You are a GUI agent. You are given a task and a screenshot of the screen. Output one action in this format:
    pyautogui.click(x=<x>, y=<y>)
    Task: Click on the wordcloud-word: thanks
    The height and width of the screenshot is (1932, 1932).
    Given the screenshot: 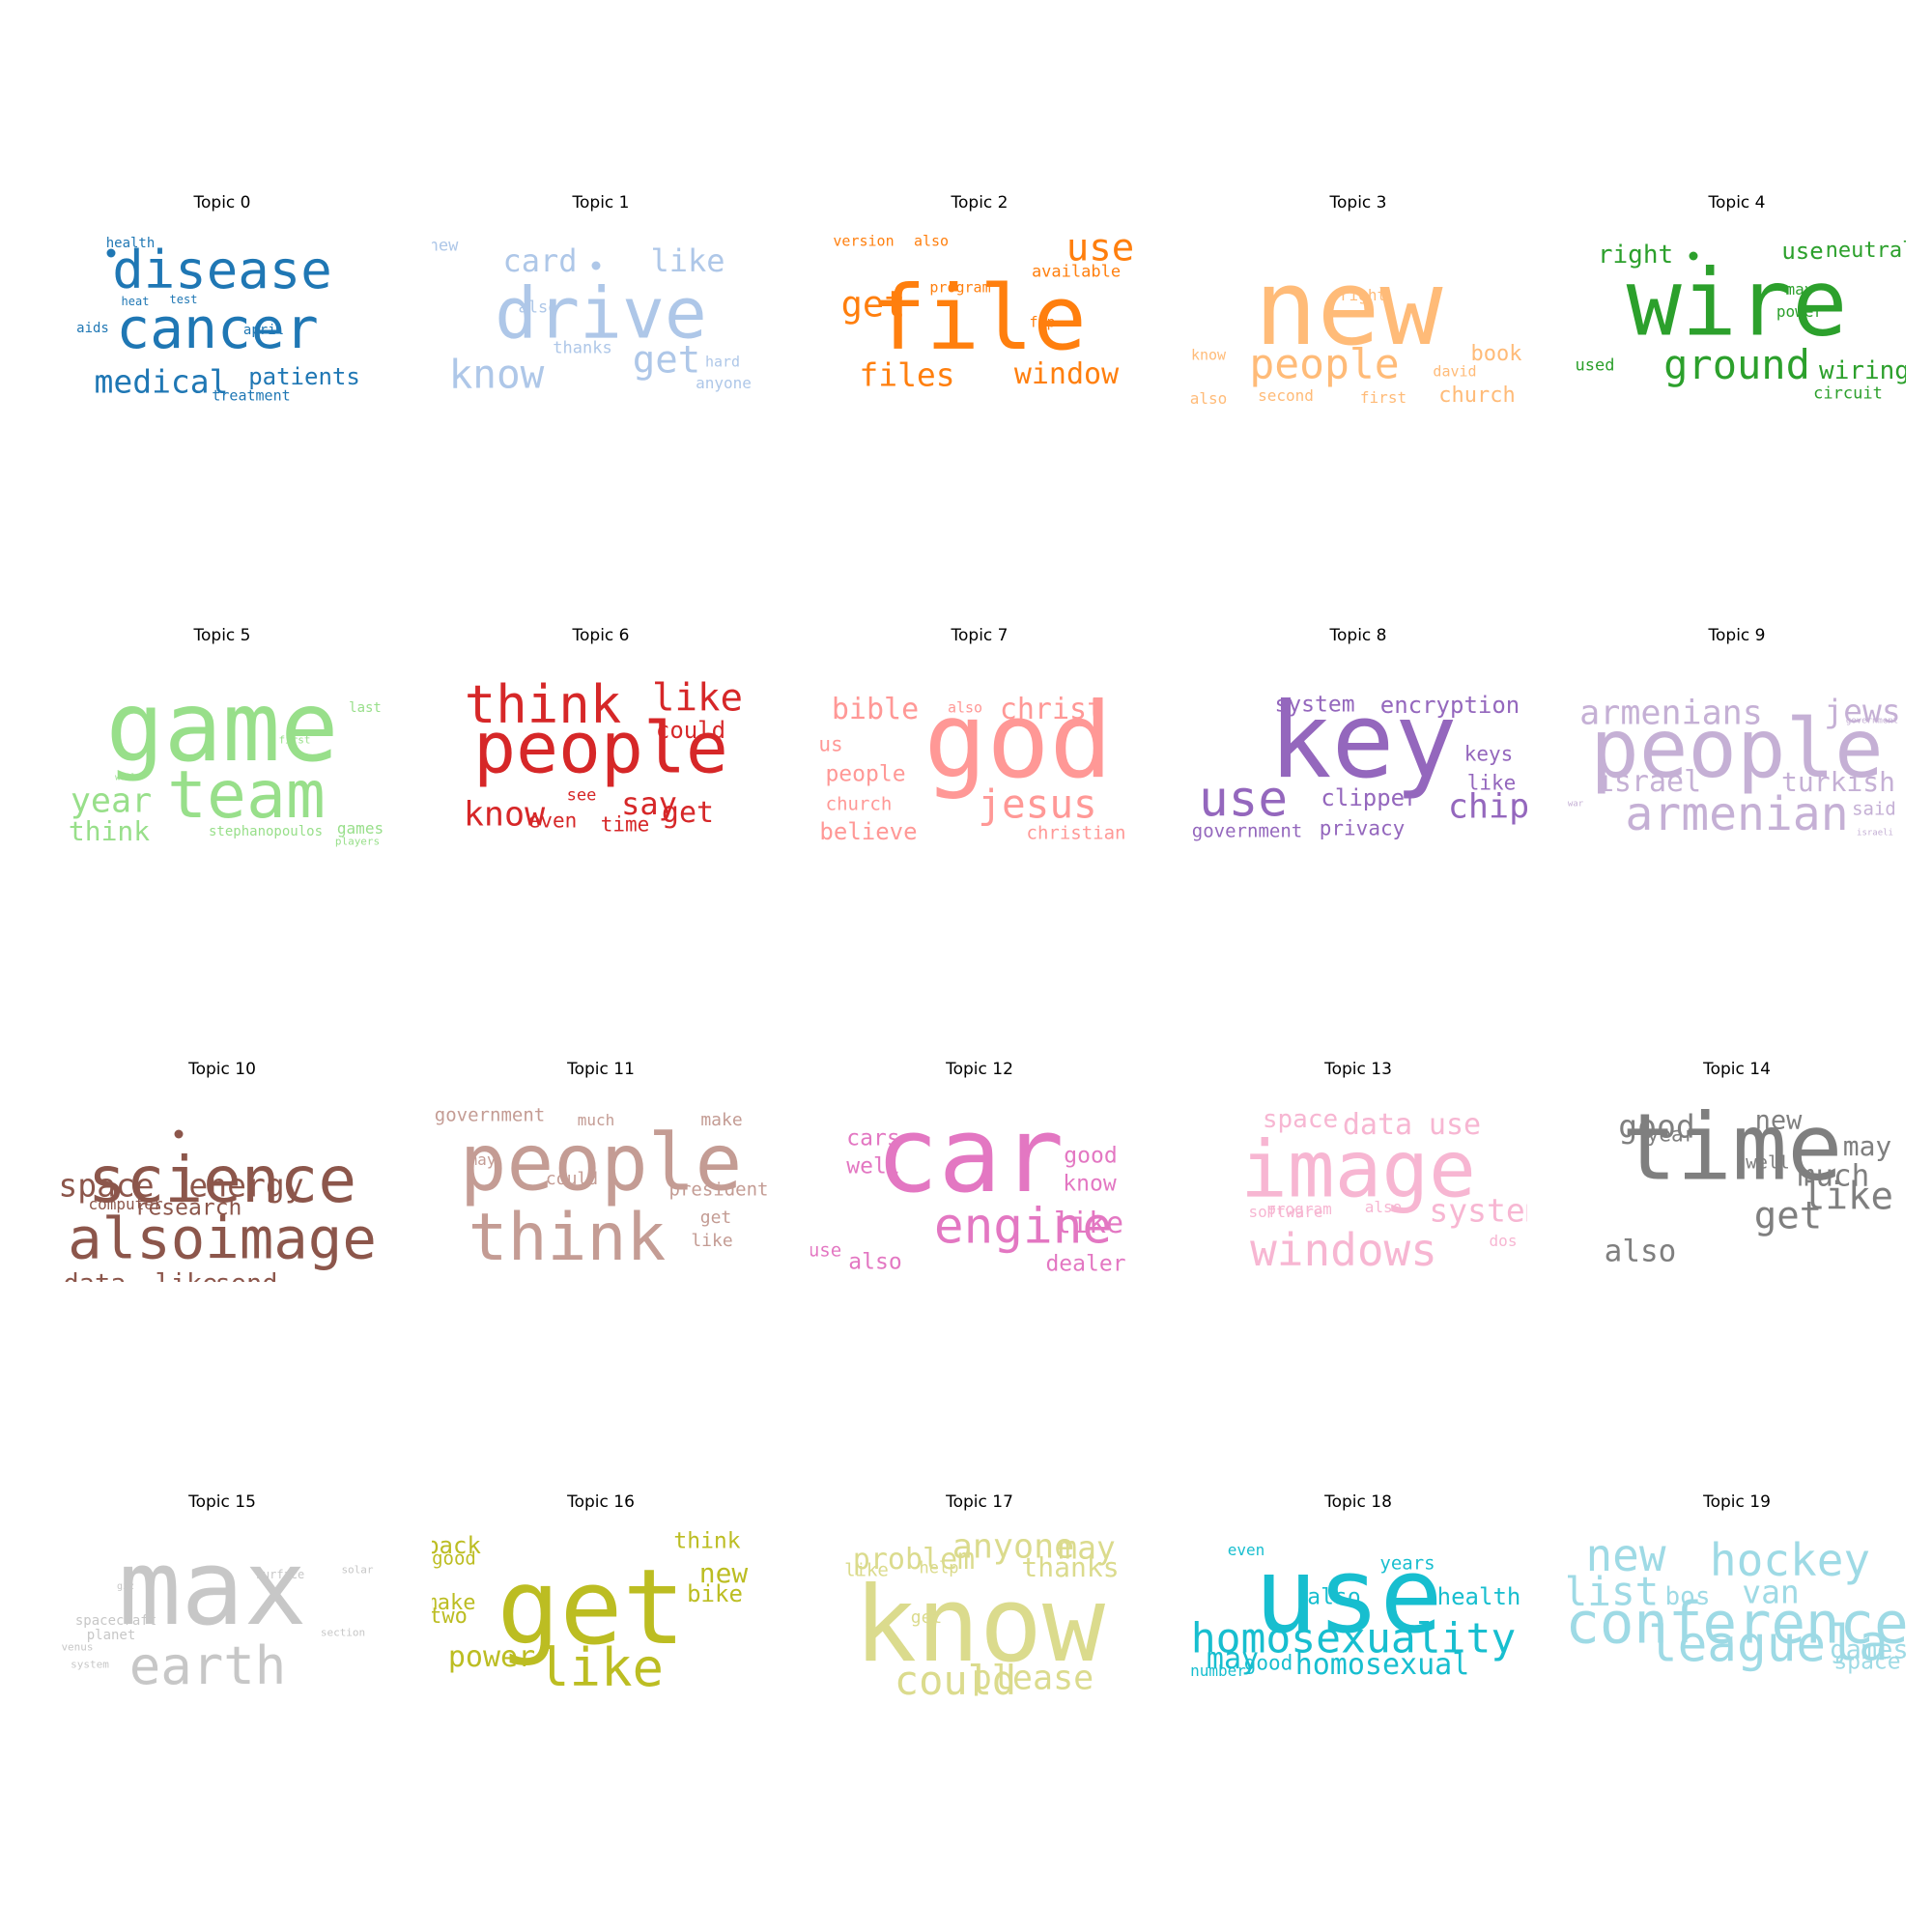 What is the action you would take?
    pyautogui.click(x=582, y=348)
    